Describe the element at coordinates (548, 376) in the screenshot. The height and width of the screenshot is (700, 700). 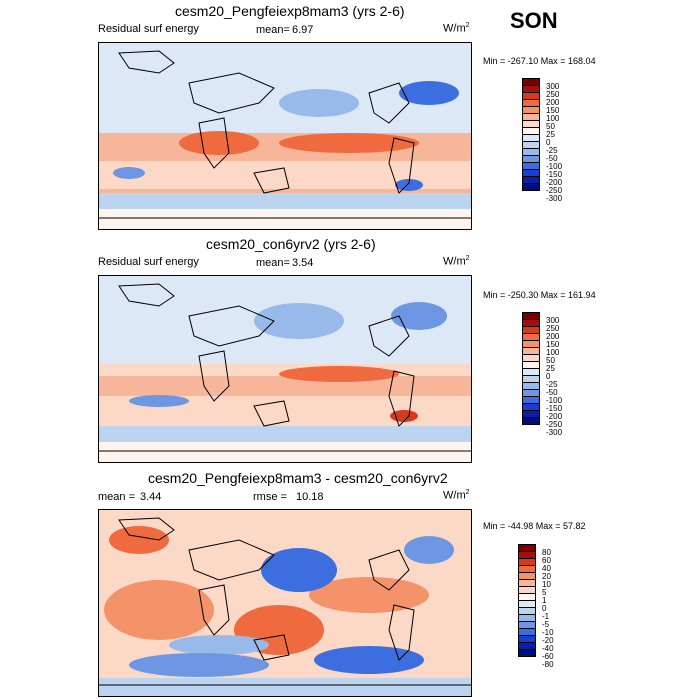
I see `panel2-tick: 0` at that location.